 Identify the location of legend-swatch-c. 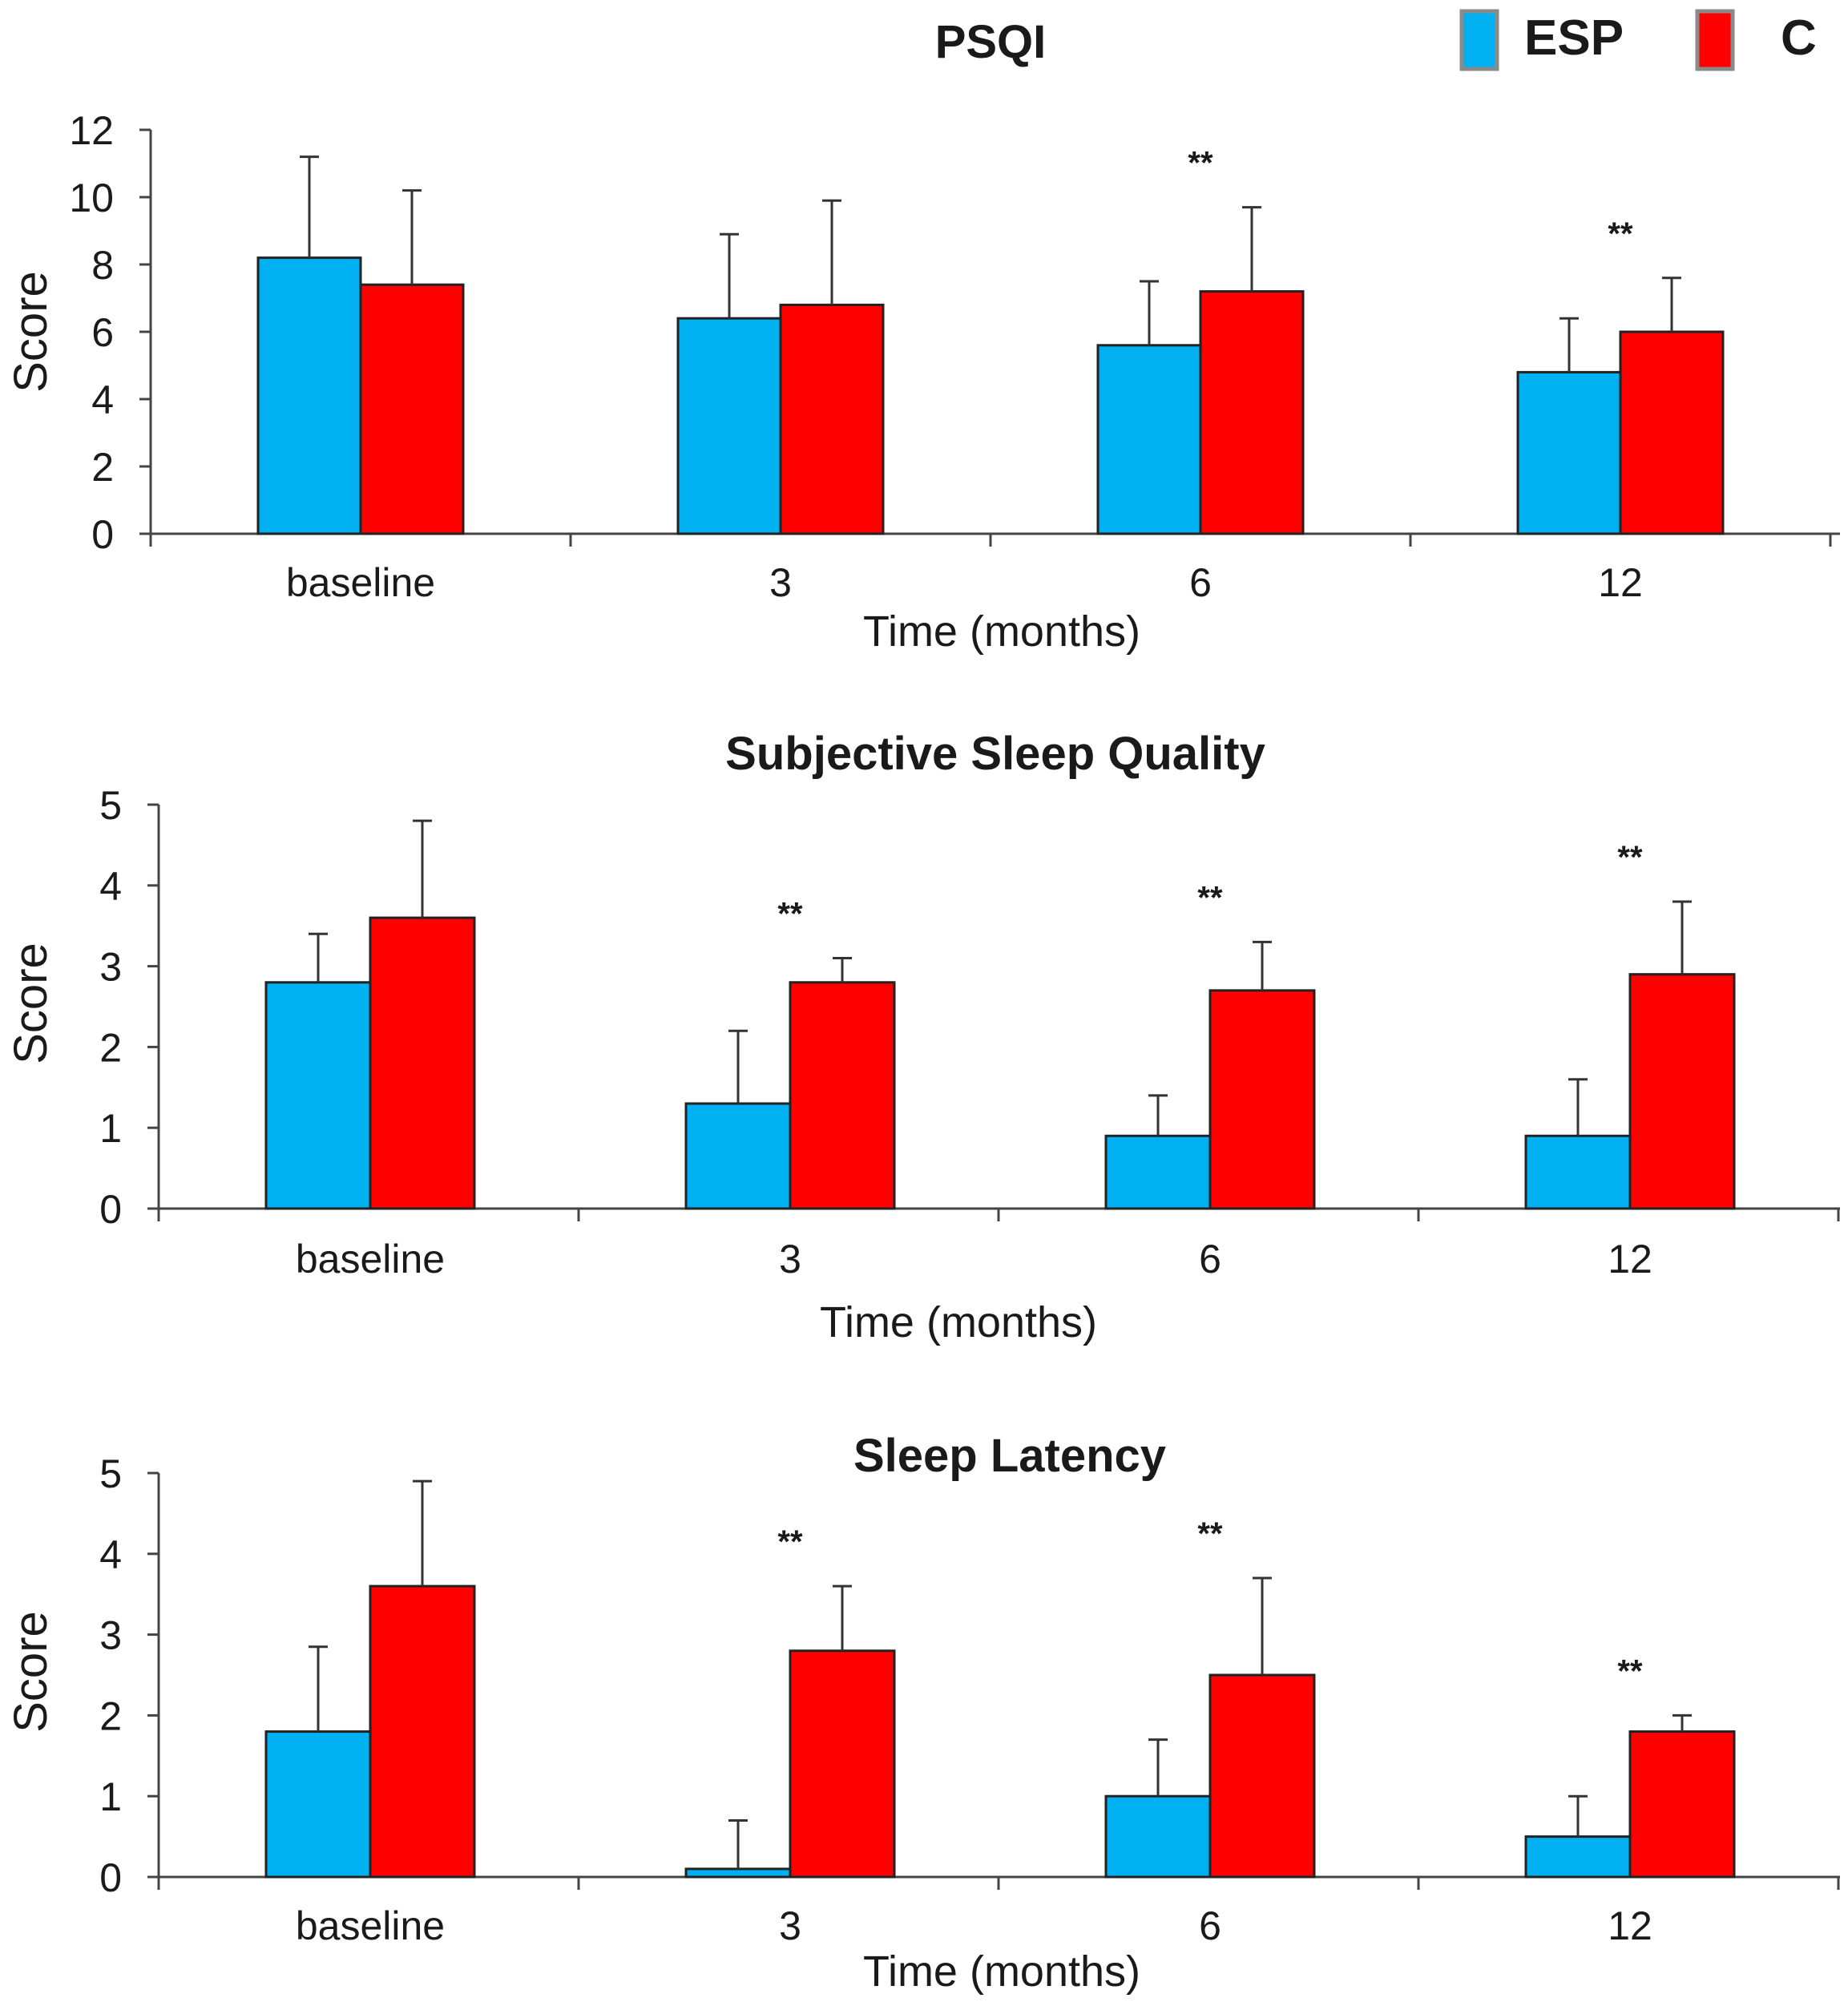
(1715, 40).